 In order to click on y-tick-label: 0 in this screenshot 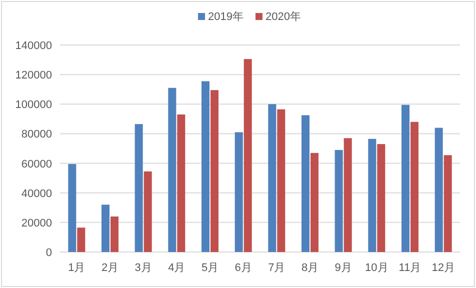, I will do `click(49, 253)`.